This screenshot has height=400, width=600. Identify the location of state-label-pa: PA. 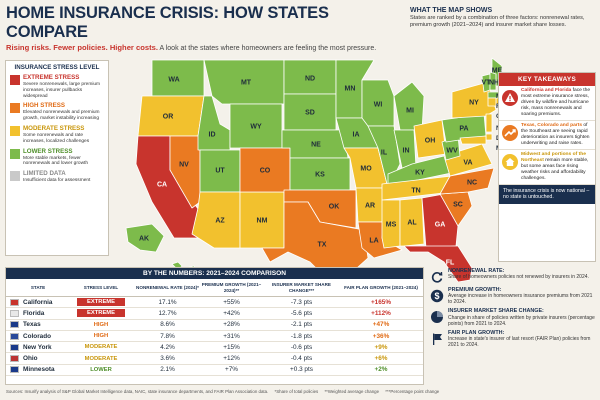
(463, 129).